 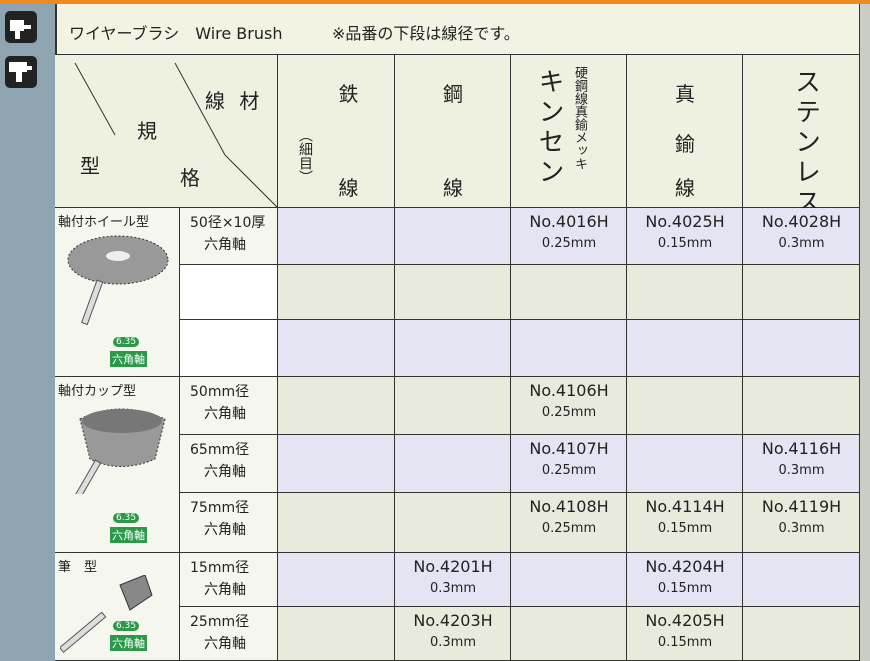 I want to click on product-no: No.4106H, so click(x=569, y=390).